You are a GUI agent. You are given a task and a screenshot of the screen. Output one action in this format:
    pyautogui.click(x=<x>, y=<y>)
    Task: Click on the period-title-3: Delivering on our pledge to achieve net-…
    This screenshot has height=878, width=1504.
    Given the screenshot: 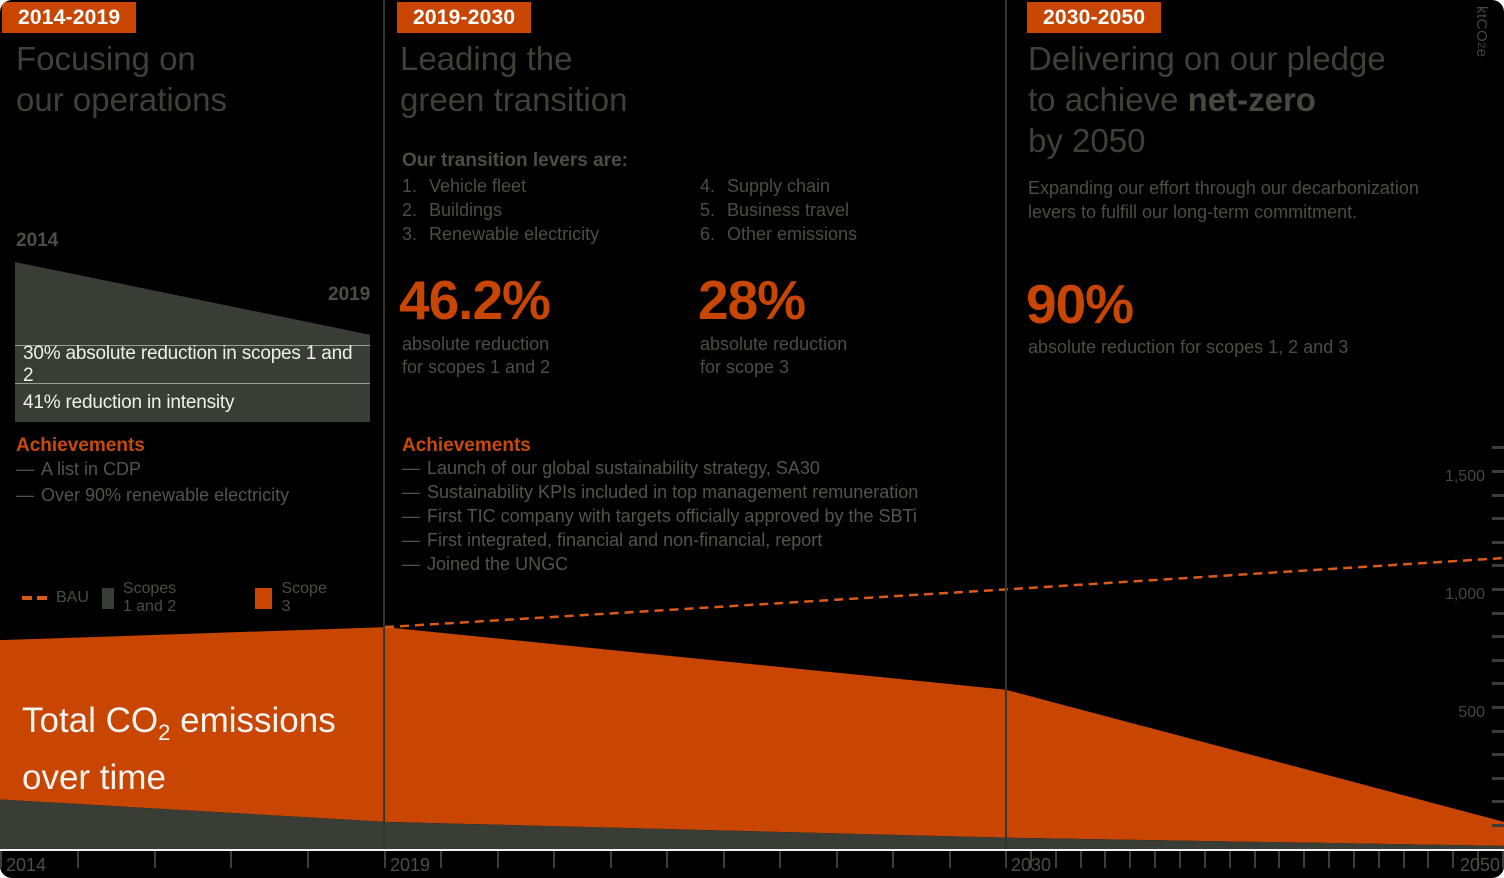 What is the action you would take?
    pyautogui.click(x=1207, y=99)
    